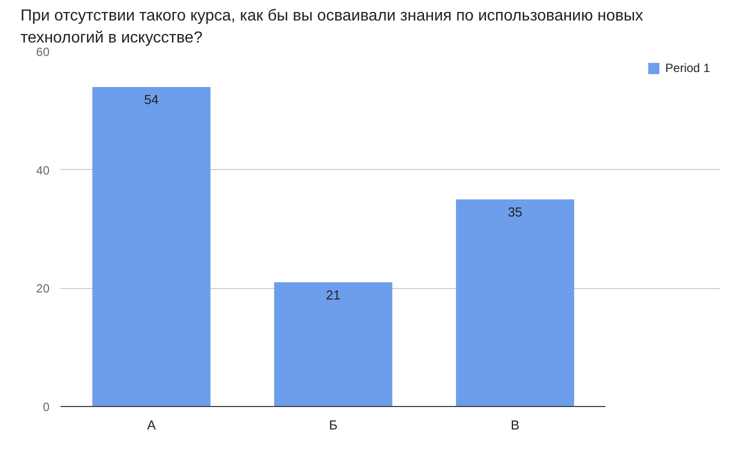 The width and height of the screenshot is (730, 451). What do you see at coordinates (46, 407) in the screenshot?
I see `y-tick-label: 0` at bounding box center [46, 407].